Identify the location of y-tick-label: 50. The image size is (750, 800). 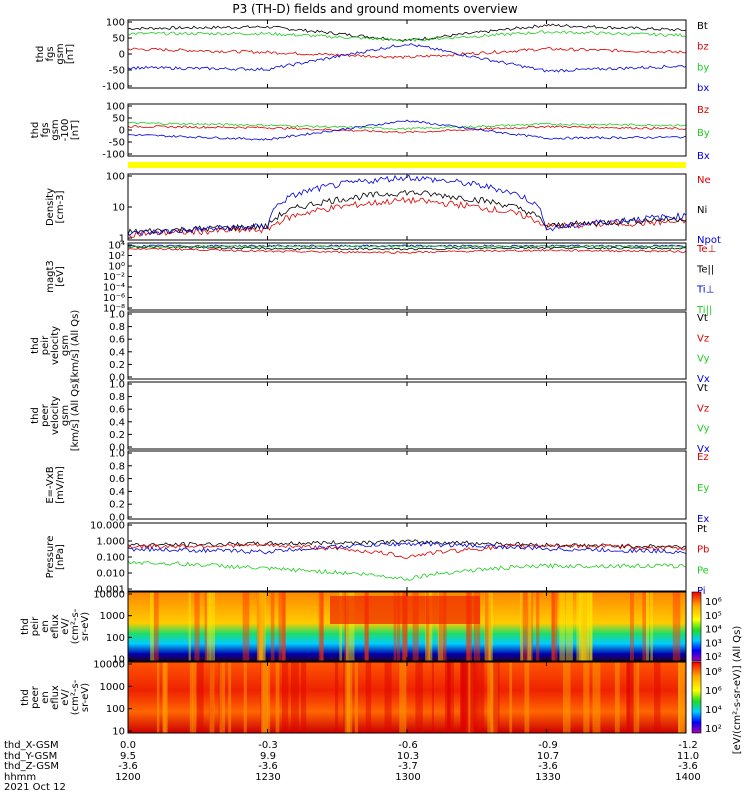
(118, 39).